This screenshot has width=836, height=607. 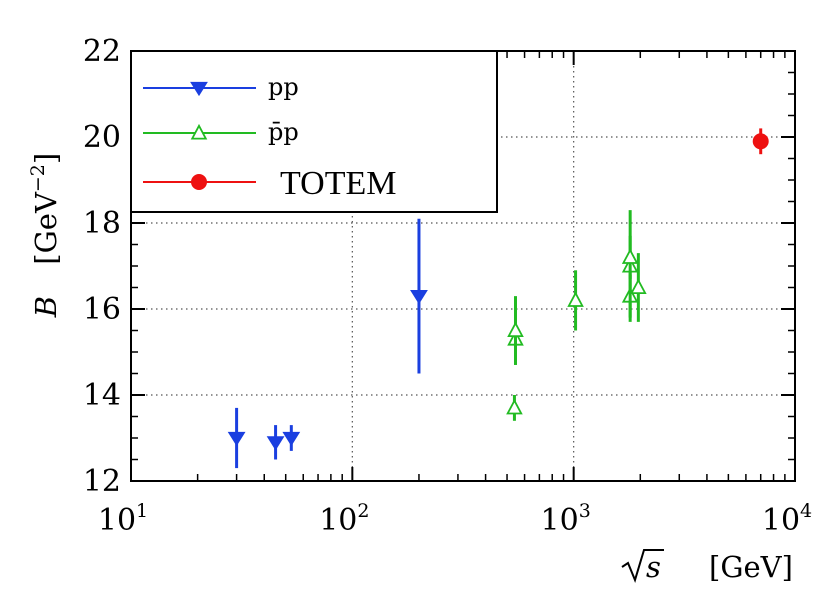 I want to click on y-axis-unit-exponent: −2, so click(x=38, y=178).